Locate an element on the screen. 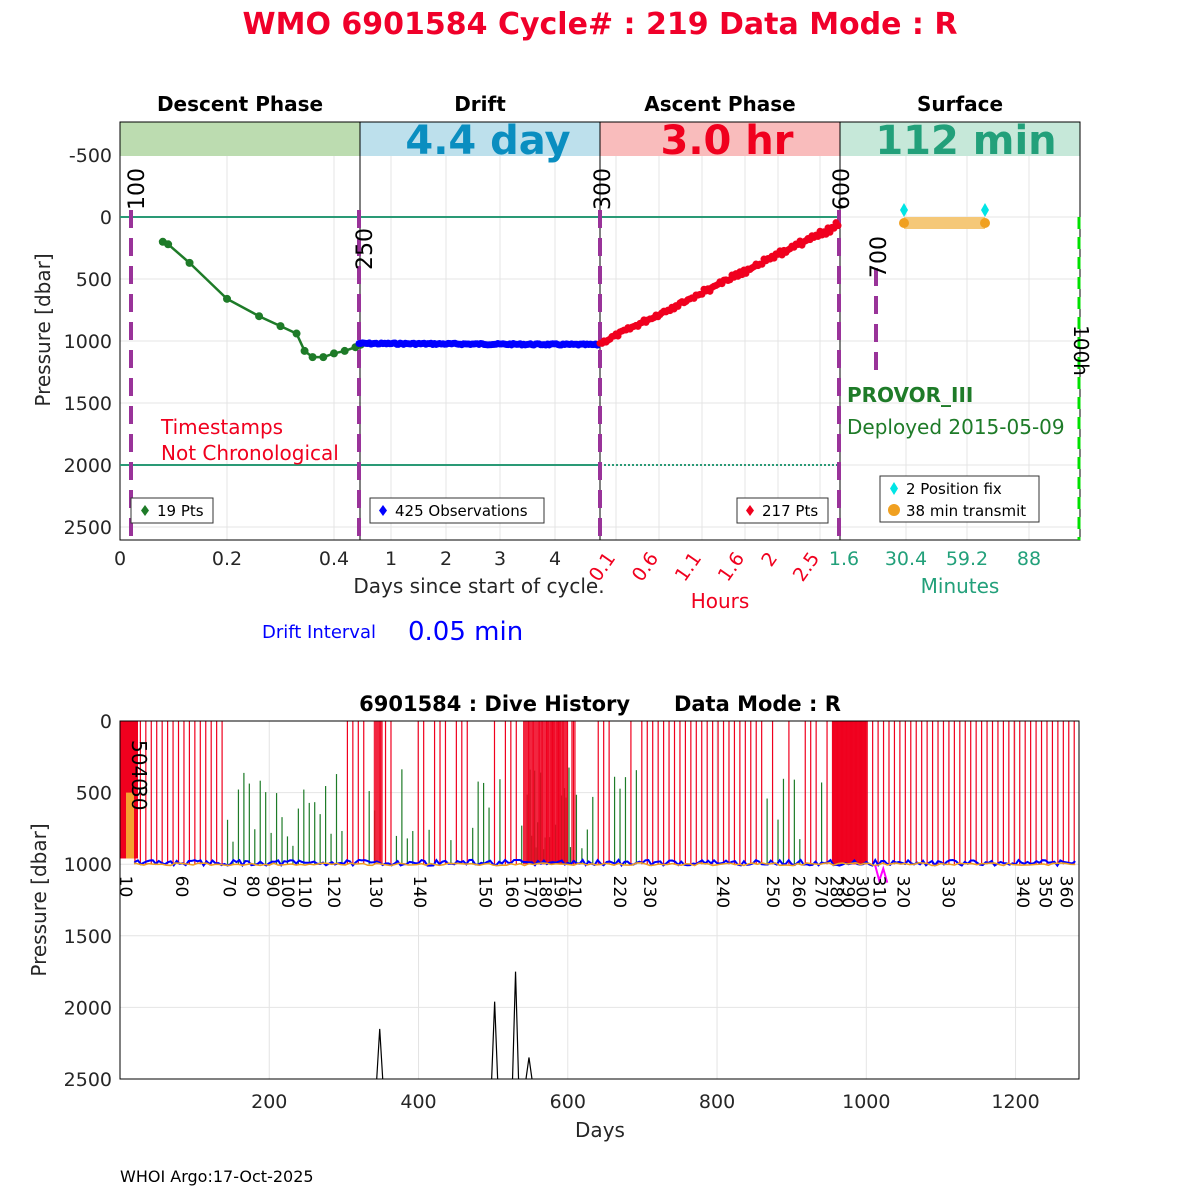  xtick-label: 800 is located at coordinates (717, 1102).